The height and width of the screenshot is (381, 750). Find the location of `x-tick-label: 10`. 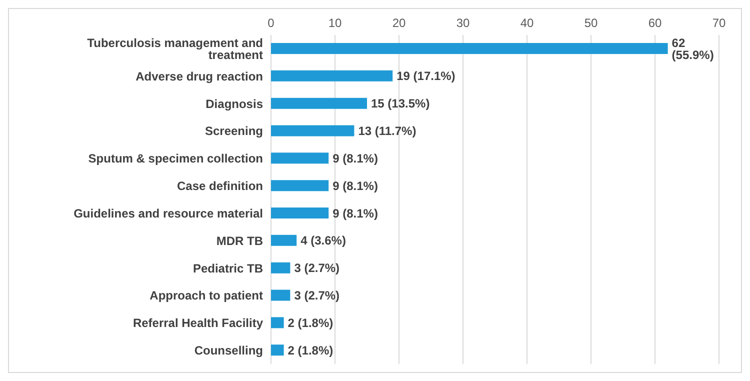

x-tick-label: 10 is located at coordinates (335, 23).